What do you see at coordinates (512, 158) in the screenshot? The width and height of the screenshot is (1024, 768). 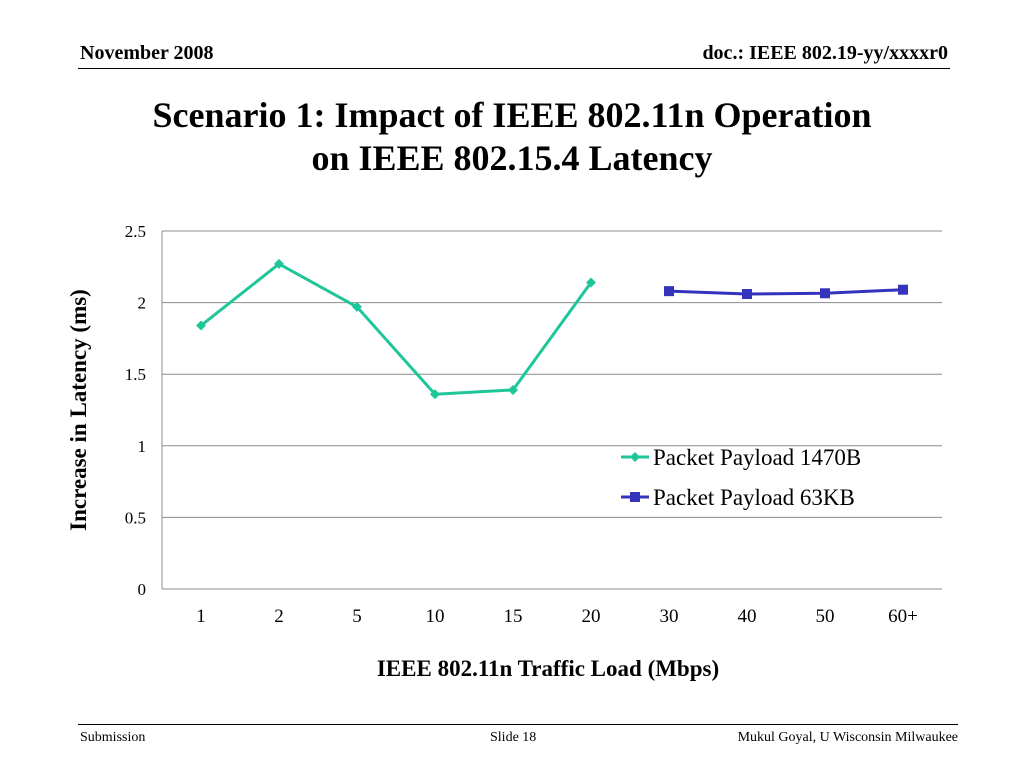 I see `slide-title-line-2: on IEEE 802.15.4 Latency` at bounding box center [512, 158].